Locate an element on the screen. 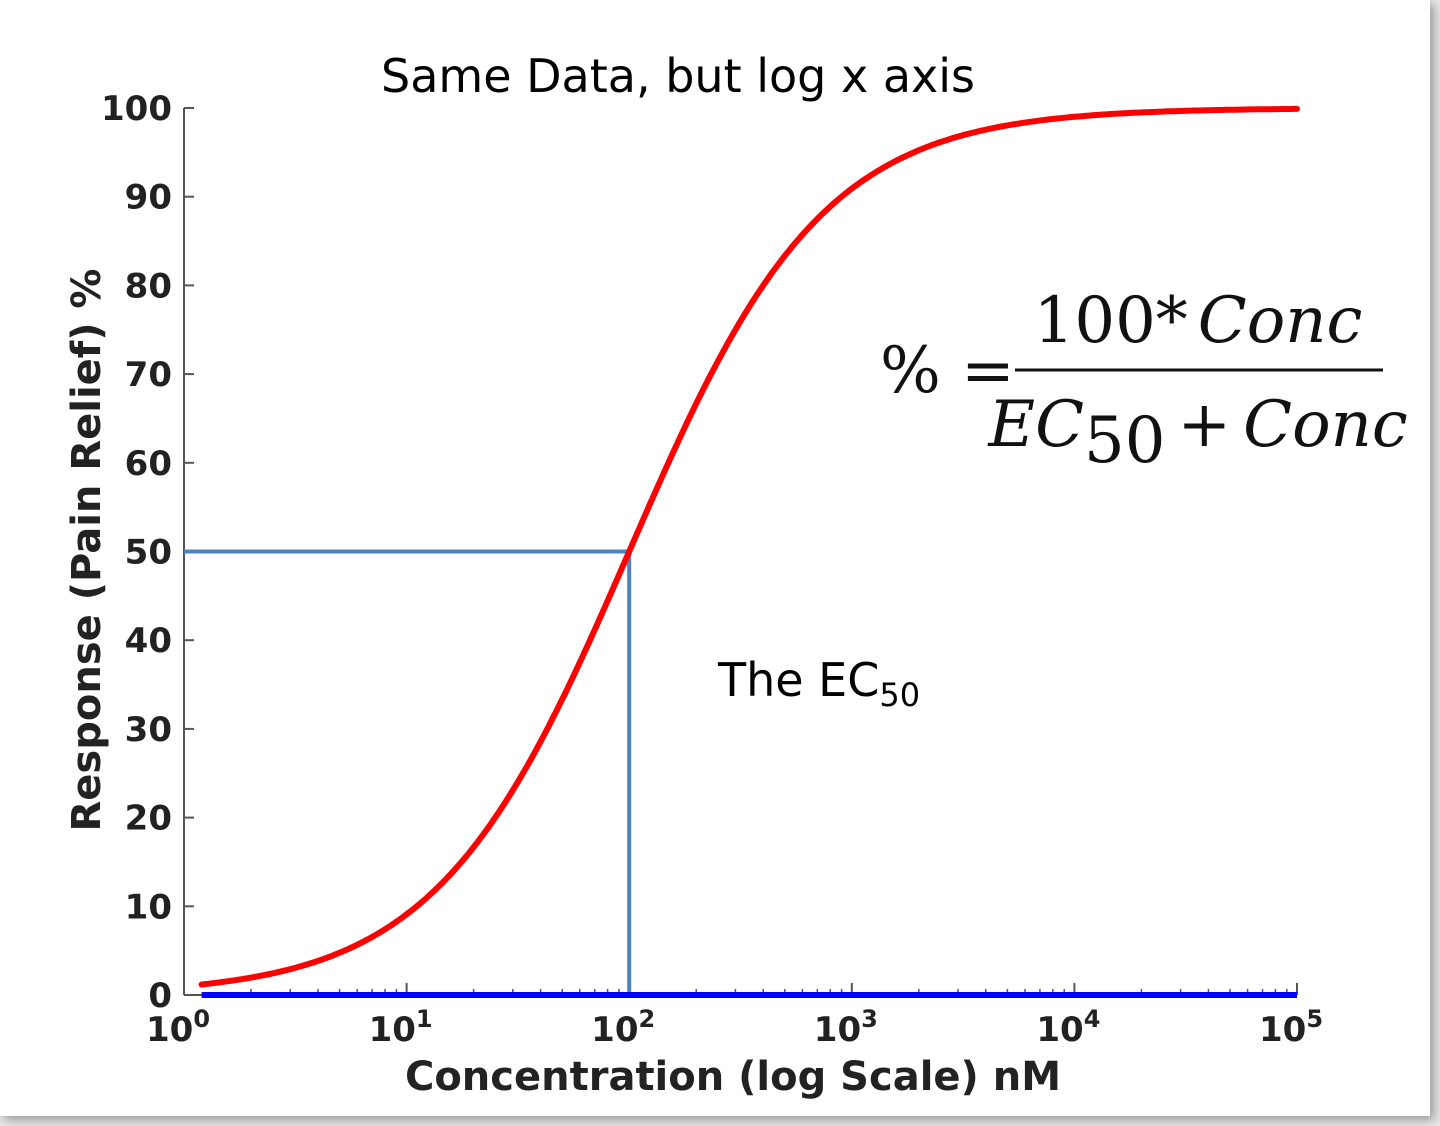 The image size is (1440, 1126). y-tick-label: 40 is located at coordinates (148, 641).